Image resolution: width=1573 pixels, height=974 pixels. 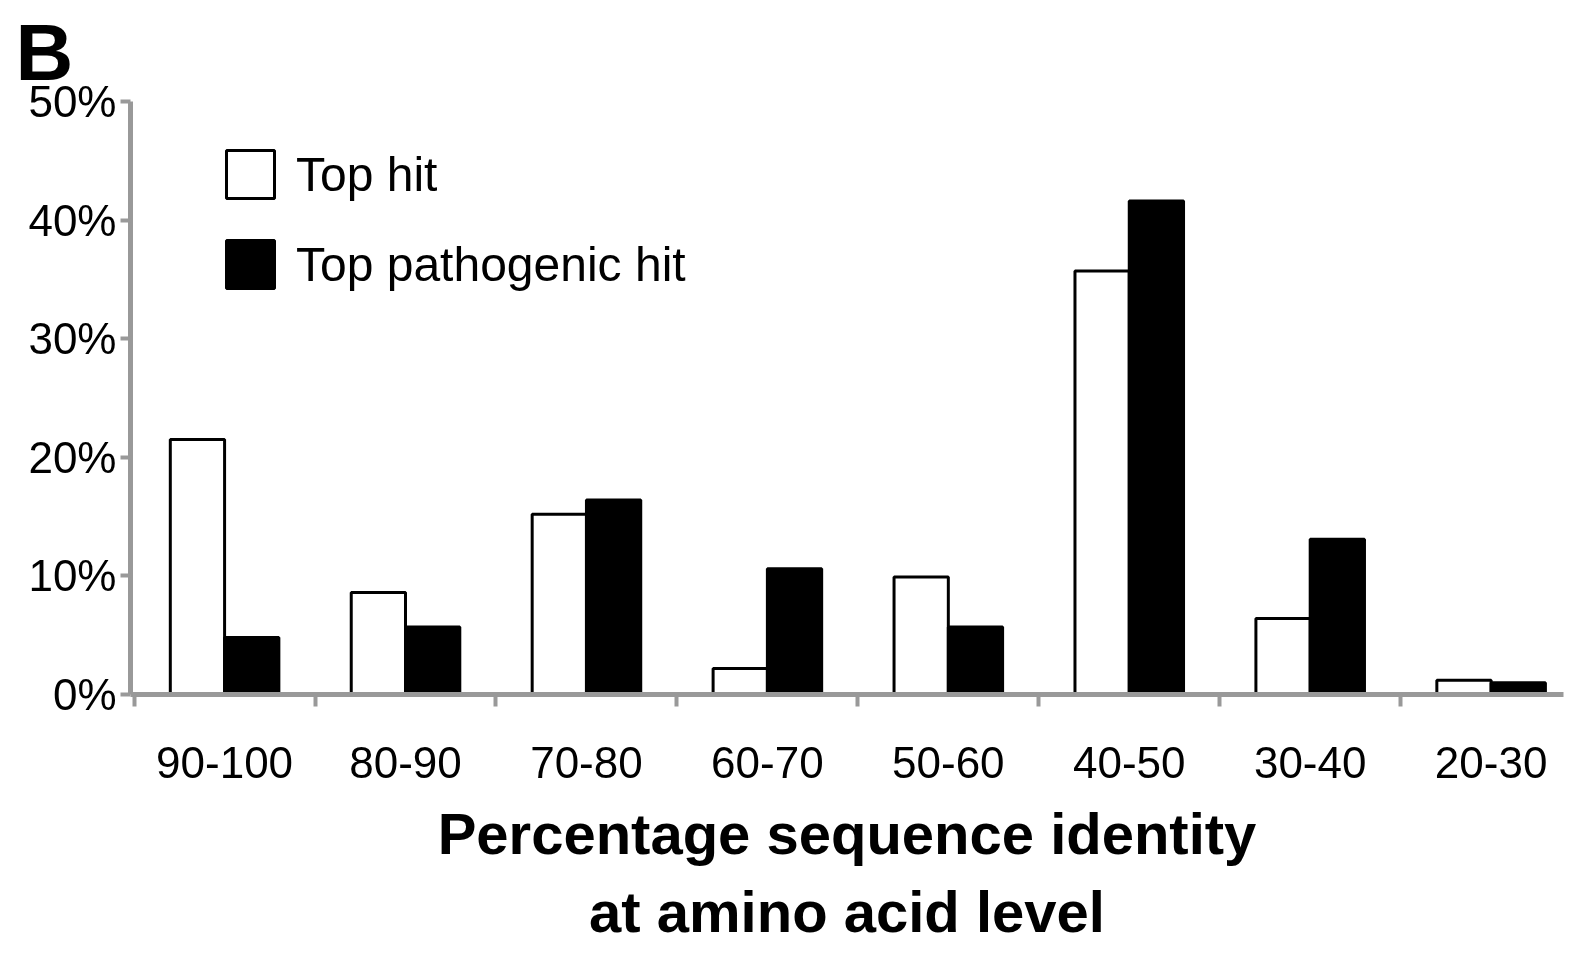 I want to click on x-tick-label: 40-50, so click(x=1129, y=762).